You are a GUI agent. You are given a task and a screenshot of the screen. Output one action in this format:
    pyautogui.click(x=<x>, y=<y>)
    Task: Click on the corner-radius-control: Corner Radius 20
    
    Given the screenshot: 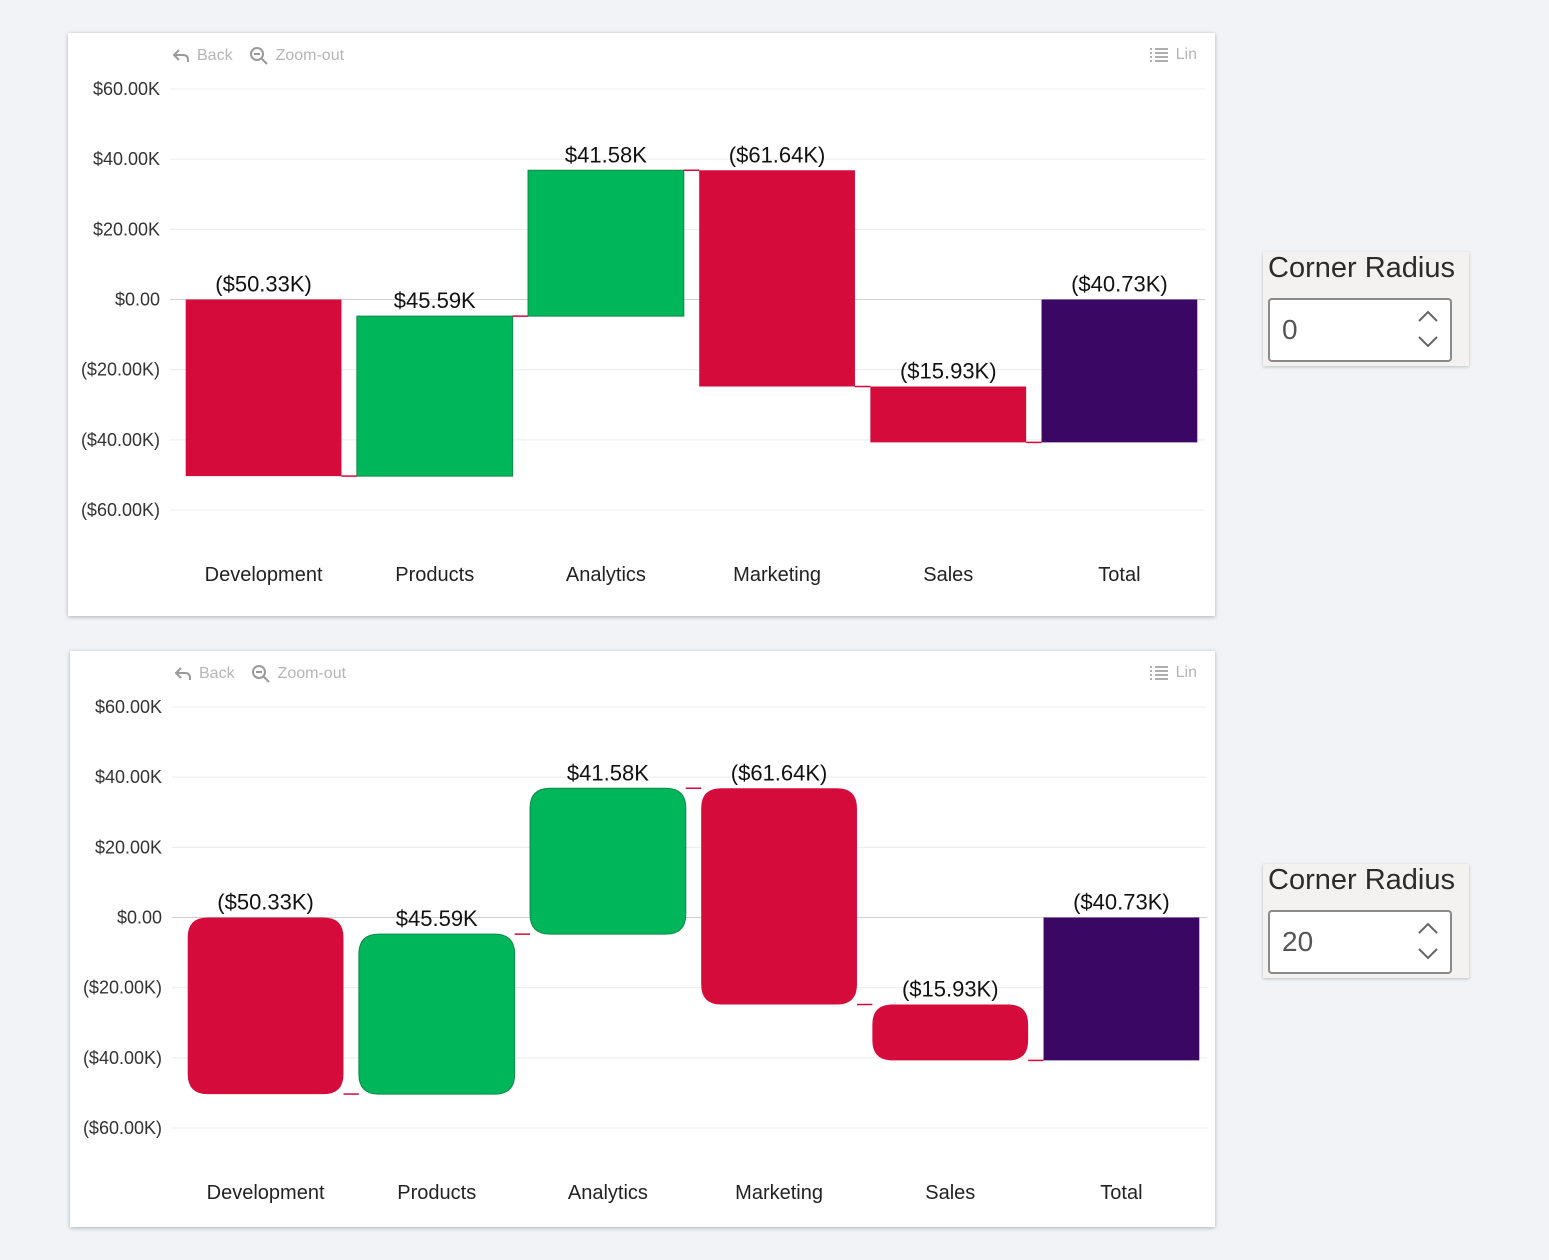 What is the action you would take?
    pyautogui.click(x=1366, y=921)
    